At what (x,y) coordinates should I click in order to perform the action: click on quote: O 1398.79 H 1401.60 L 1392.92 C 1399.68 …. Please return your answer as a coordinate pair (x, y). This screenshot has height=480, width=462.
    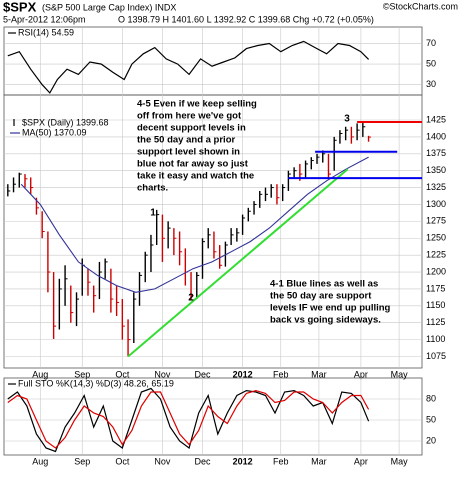
    Looking at the image, I should click on (246, 19).